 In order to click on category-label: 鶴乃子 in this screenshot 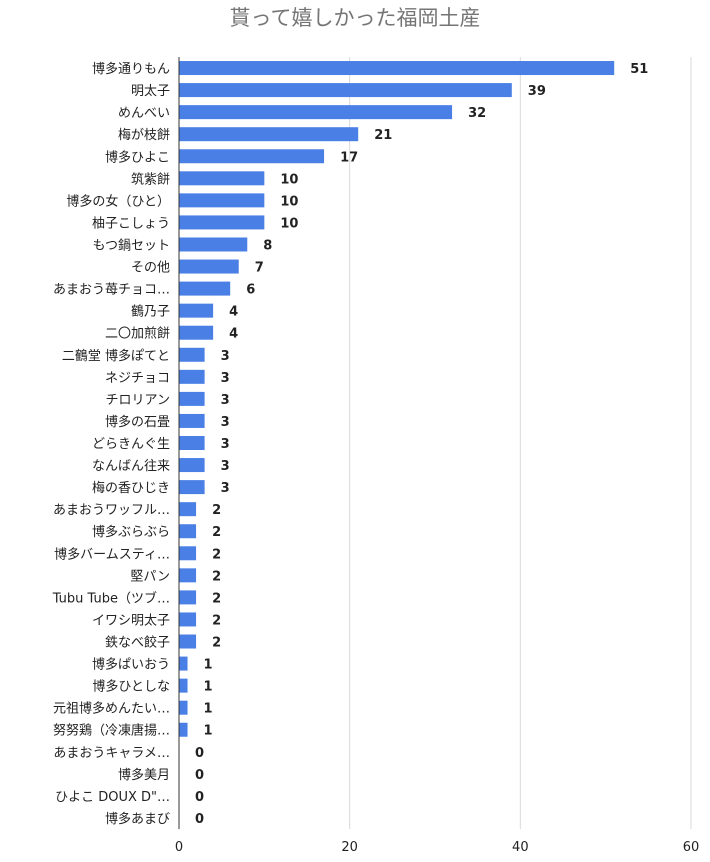, I will do `click(150, 312)`.